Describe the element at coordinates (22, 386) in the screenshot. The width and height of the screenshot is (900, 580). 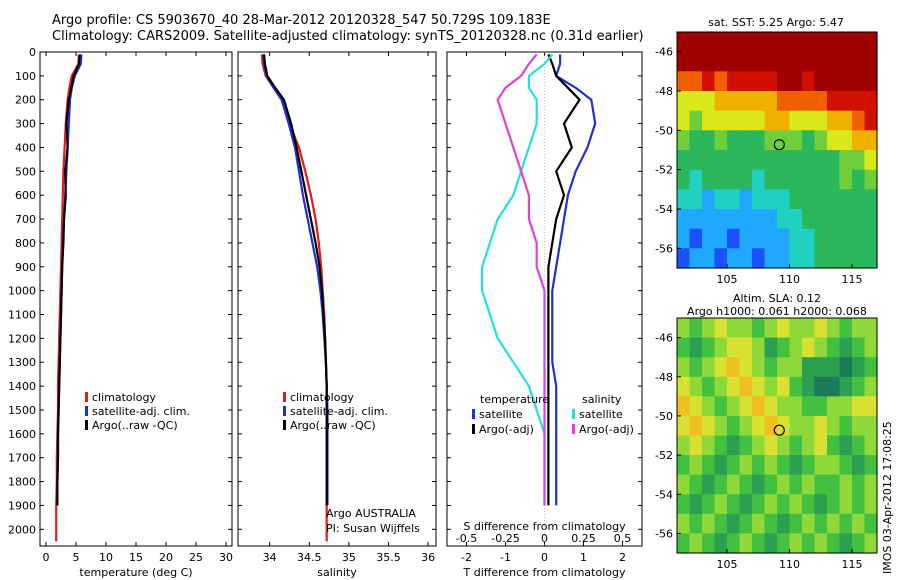
I see `ytick-label-1400: 1400` at that location.